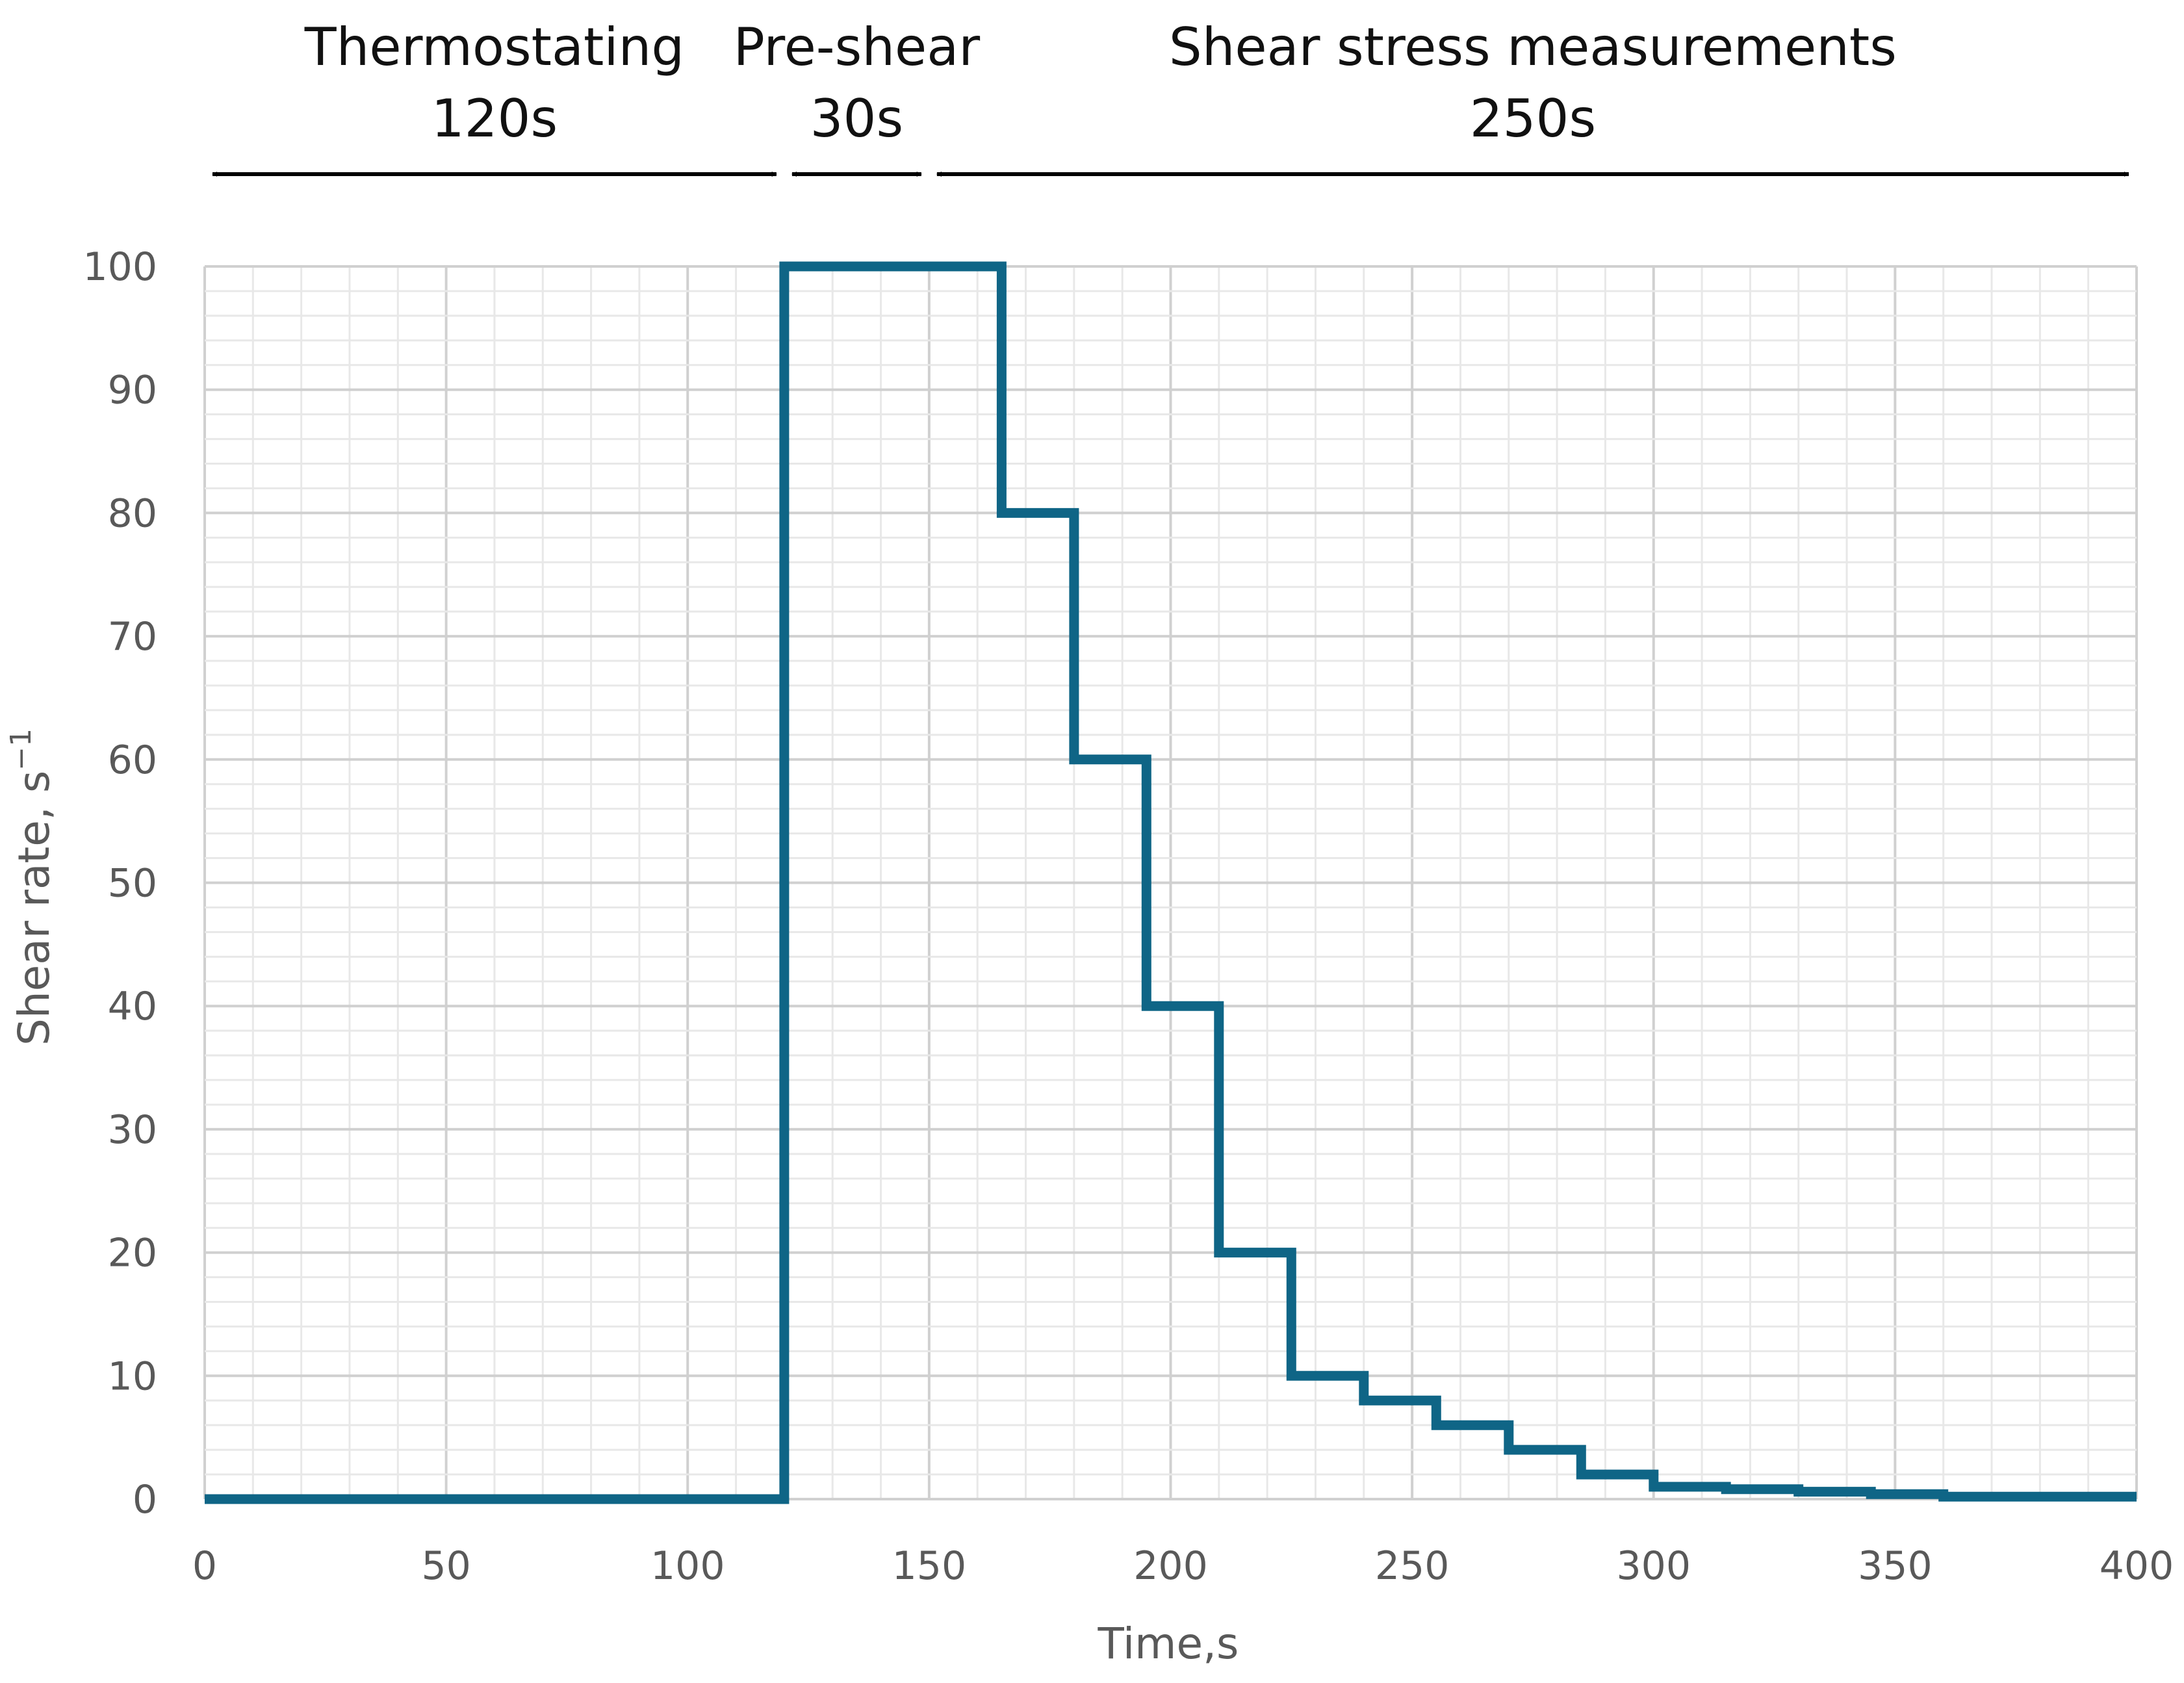 The width and height of the screenshot is (2184, 1683). I want to click on y-tick-label: 40, so click(132, 1006).